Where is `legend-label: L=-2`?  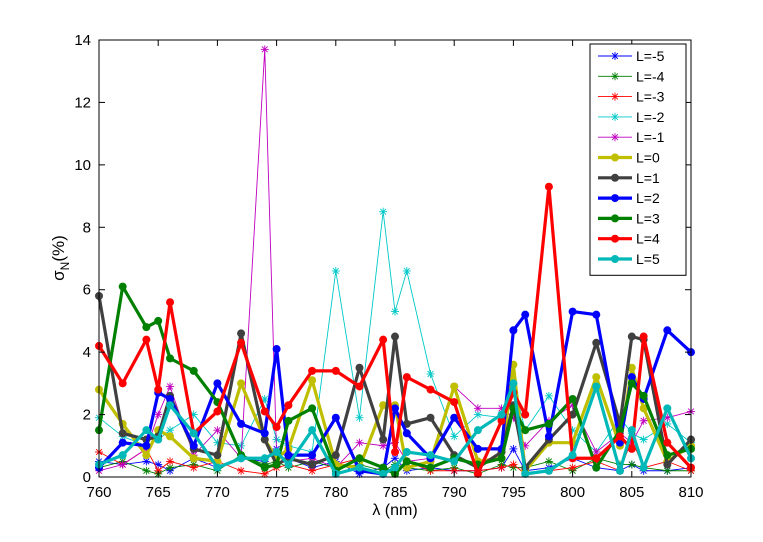 legend-label: L=-2 is located at coordinates (650, 117).